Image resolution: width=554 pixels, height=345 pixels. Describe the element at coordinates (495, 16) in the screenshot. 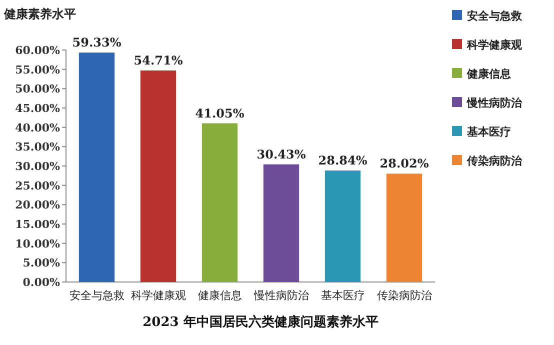

I see `legend-label: 安全与急救` at that location.